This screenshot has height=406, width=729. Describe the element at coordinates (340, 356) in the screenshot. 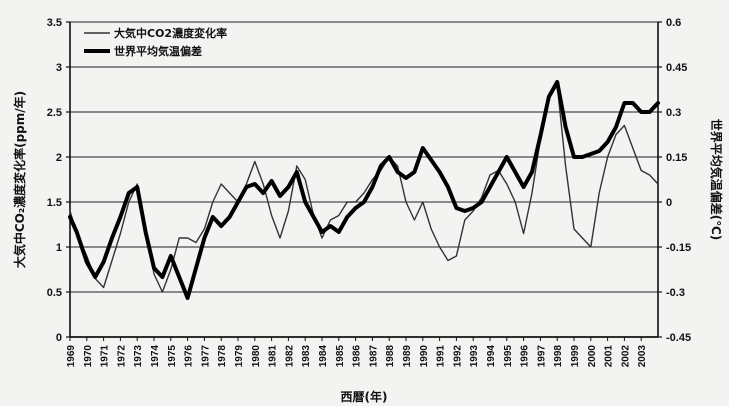

I see `x-tick-label: 1985` at that location.